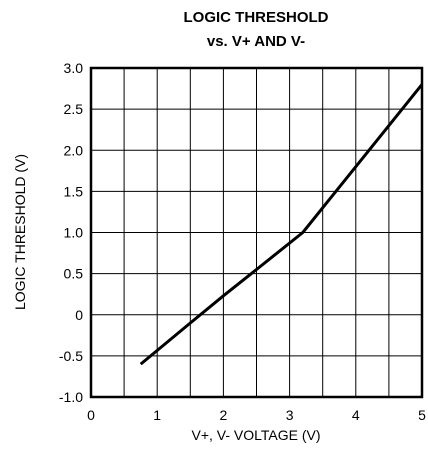  Describe the element at coordinates (290, 415) in the screenshot. I see `x-tick-label: 3` at that location.